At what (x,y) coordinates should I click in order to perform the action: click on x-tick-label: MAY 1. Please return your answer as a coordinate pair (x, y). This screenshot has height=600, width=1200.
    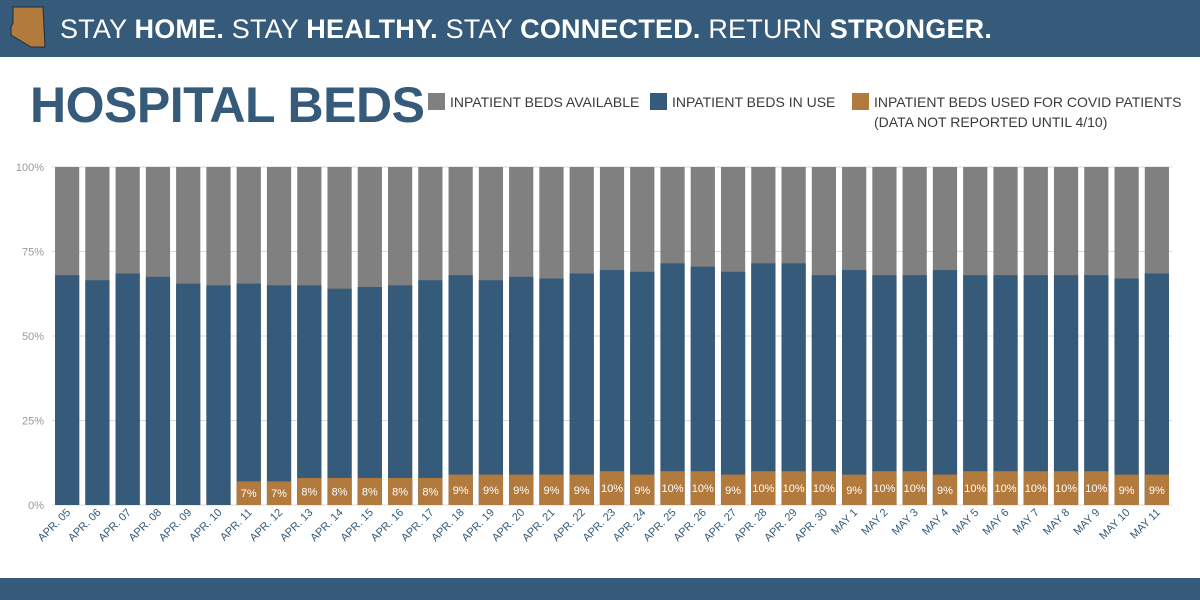
    Looking at the image, I should click on (844, 522).